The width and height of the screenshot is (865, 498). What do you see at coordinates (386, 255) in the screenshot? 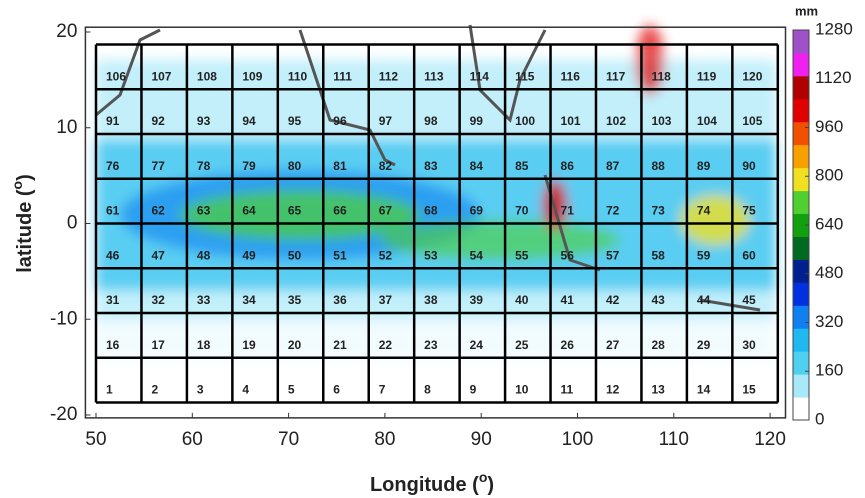
I see `cell-label: 52` at bounding box center [386, 255].